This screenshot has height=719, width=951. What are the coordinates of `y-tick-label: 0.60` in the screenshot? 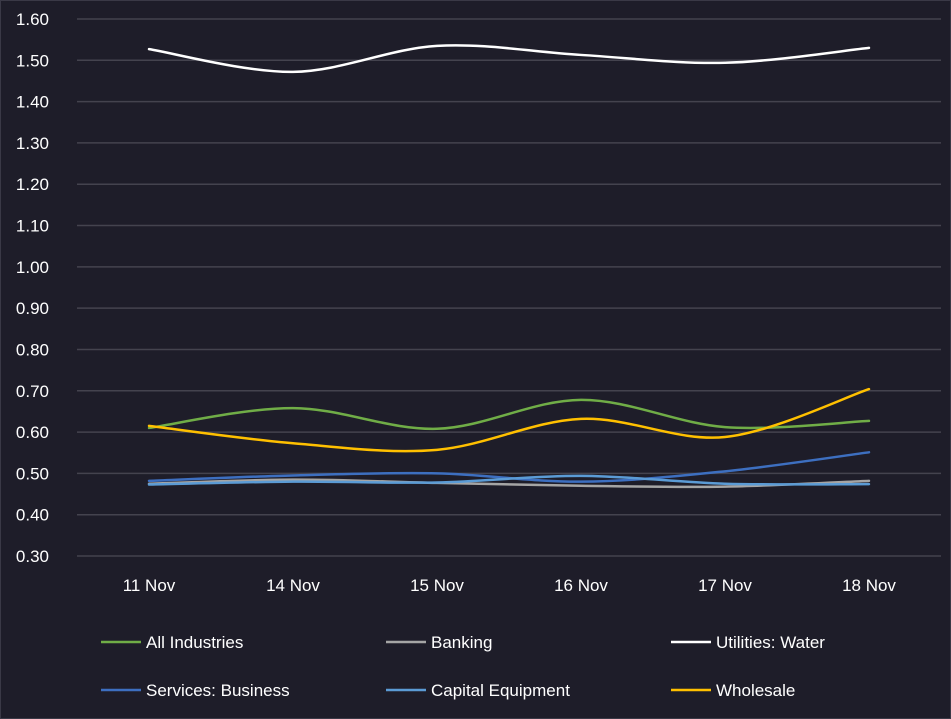 It's located at (32, 432).